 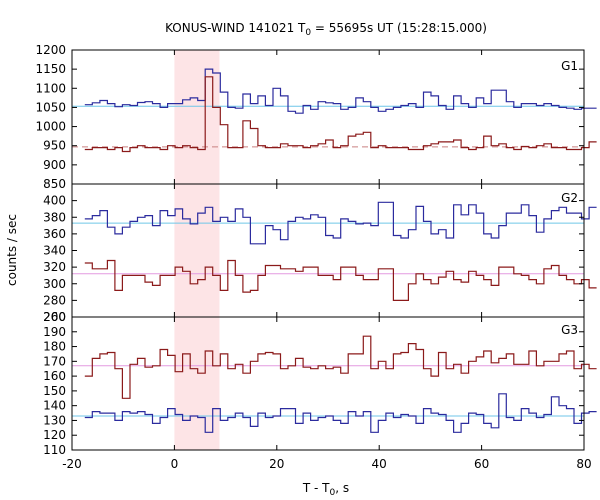 I want to click on x-tick-label: -20, so click(x=72, y=464).